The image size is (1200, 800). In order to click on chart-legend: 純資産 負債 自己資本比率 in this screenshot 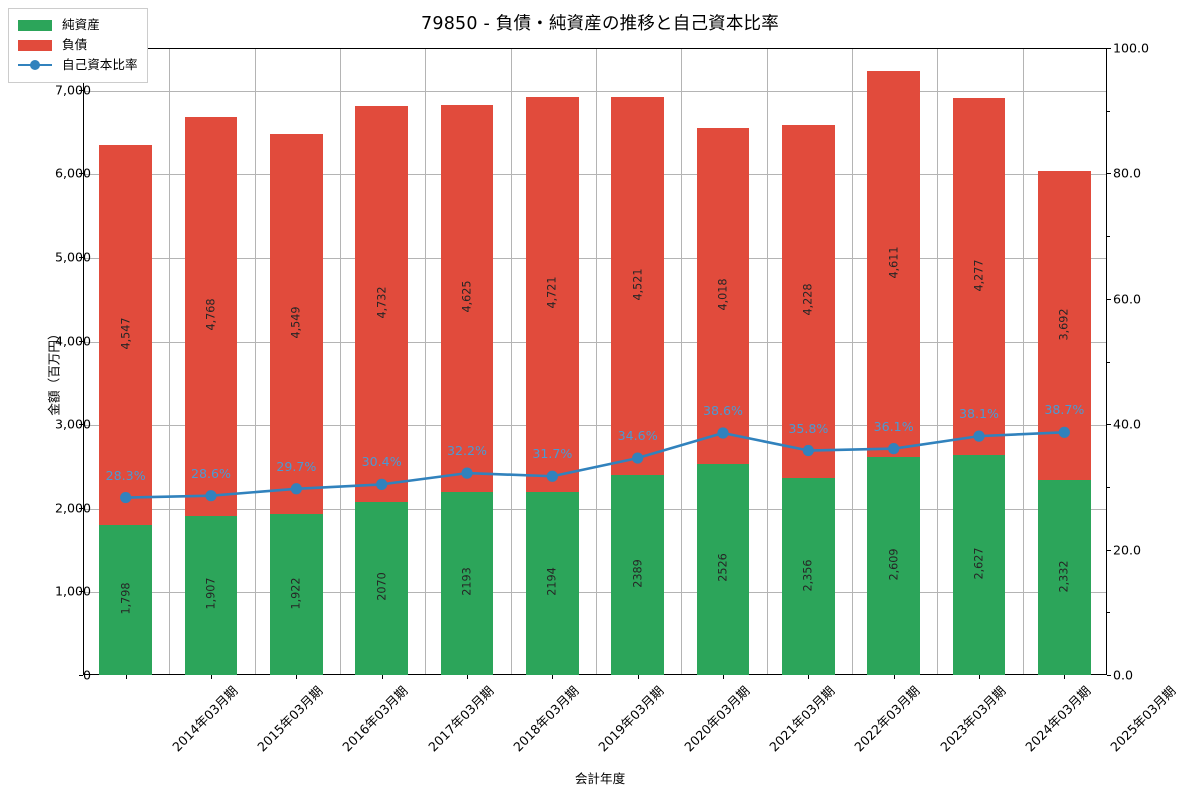, I will do `click(78, 45)`.